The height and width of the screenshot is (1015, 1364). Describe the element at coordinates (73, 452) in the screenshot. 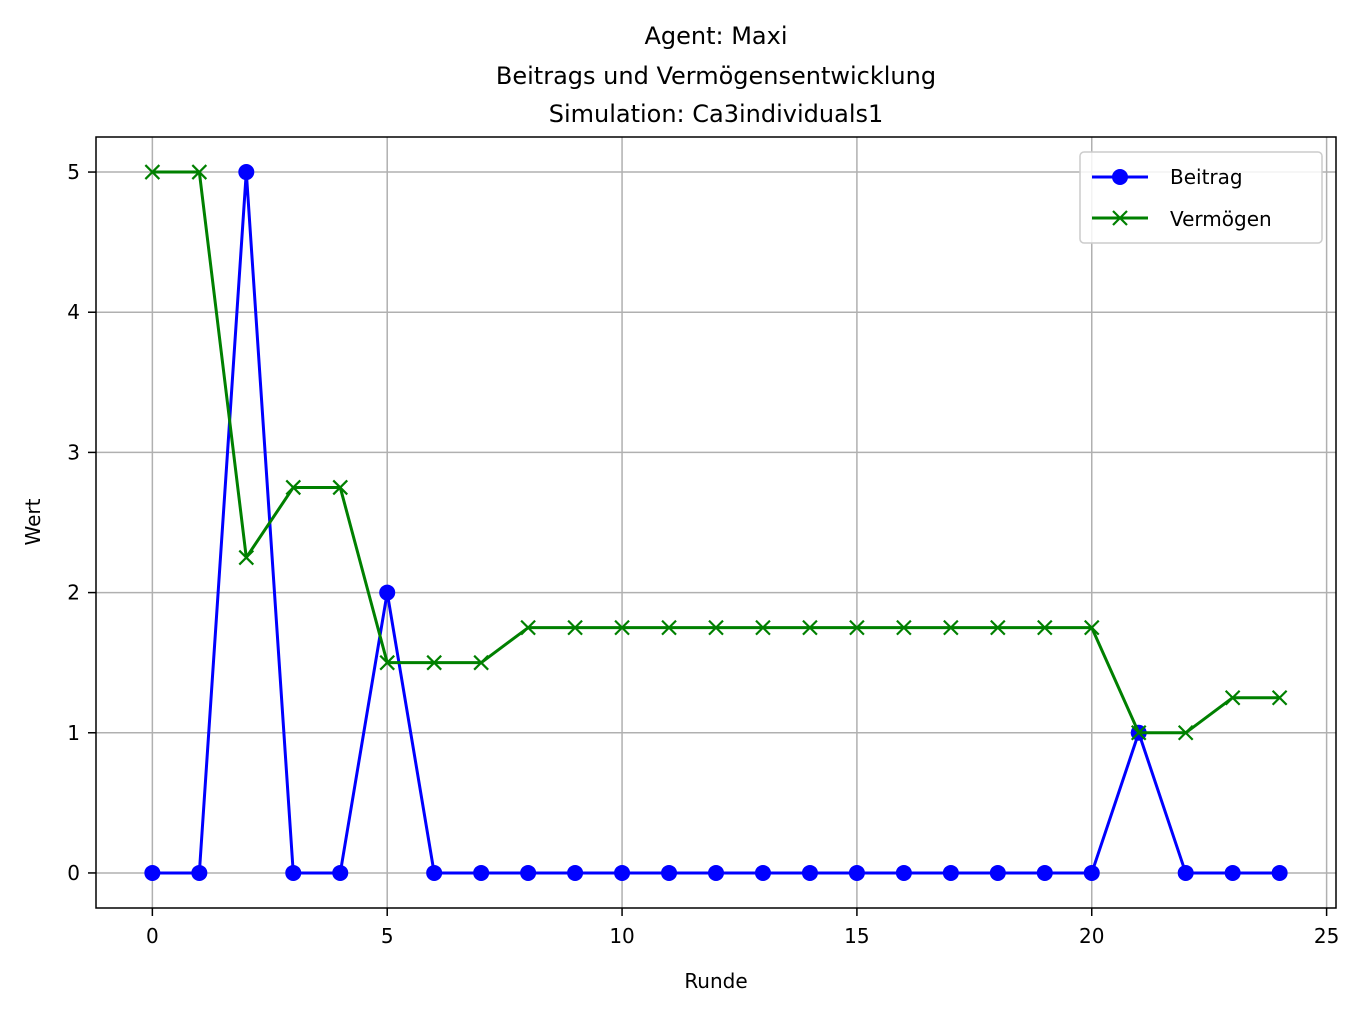

I see `y-tick-label: 3` at that location.